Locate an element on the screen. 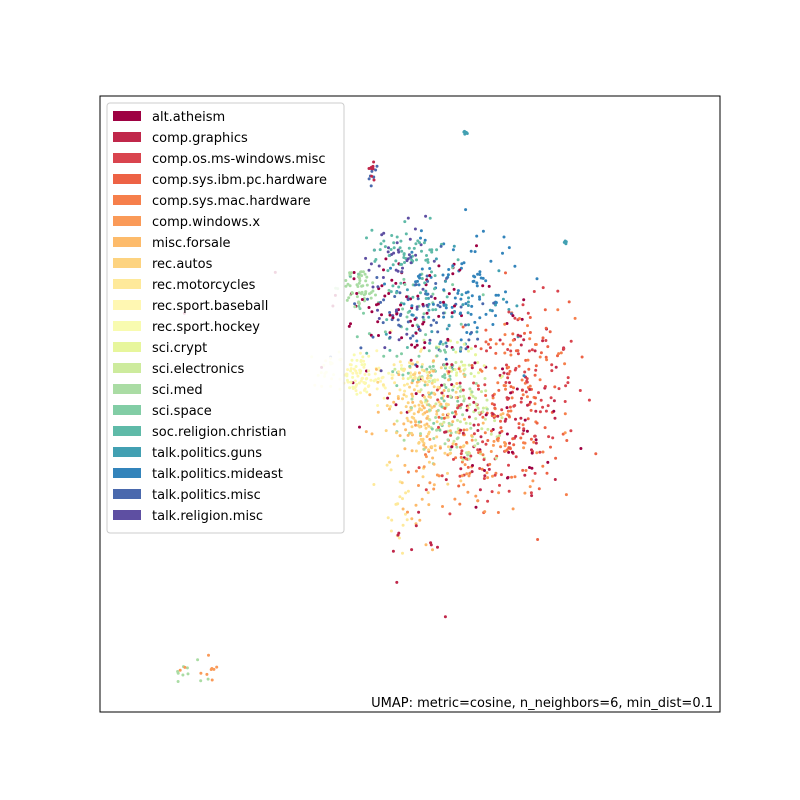 The image size is (800, 800). legend-label: comp.sys.ibm.pc.hardware is located at coordinates (239, 180).